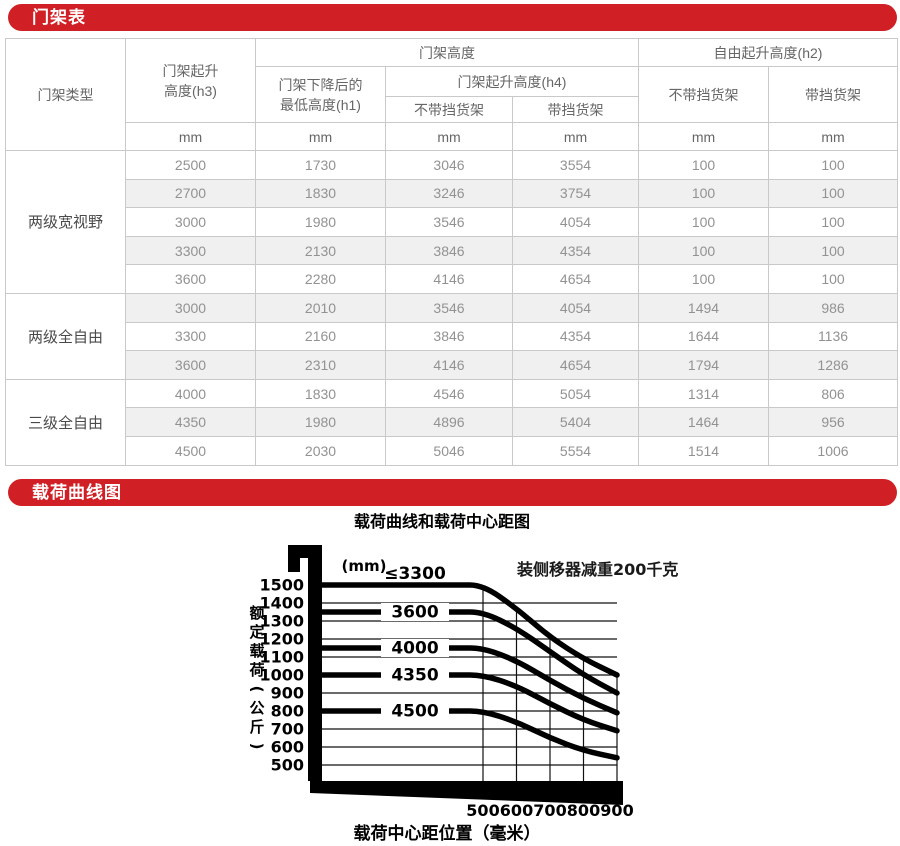 Image resolution: width=900 pixels, height=846 pixels. Describe the element at coordinates (320, 94) in the screenshot. I see `col-header-h1: 门架下降后的 最低高度(h1)` at that location.